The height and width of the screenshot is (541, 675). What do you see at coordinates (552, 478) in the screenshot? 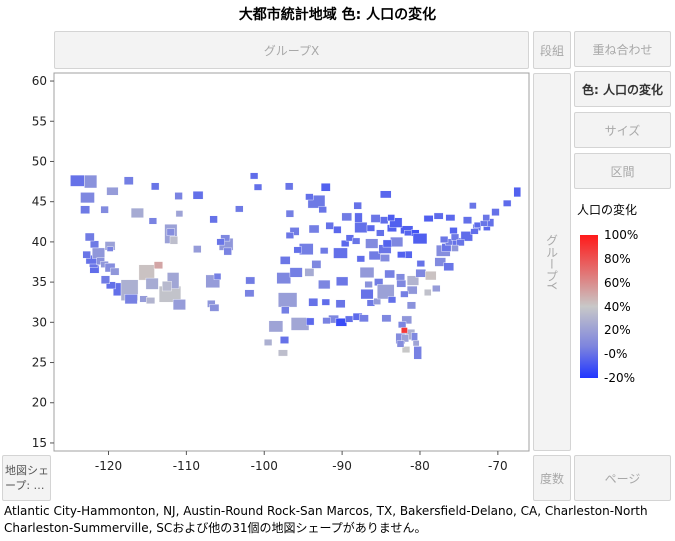
I see `freq-zone: 度数` at bounding box center [552, 478].